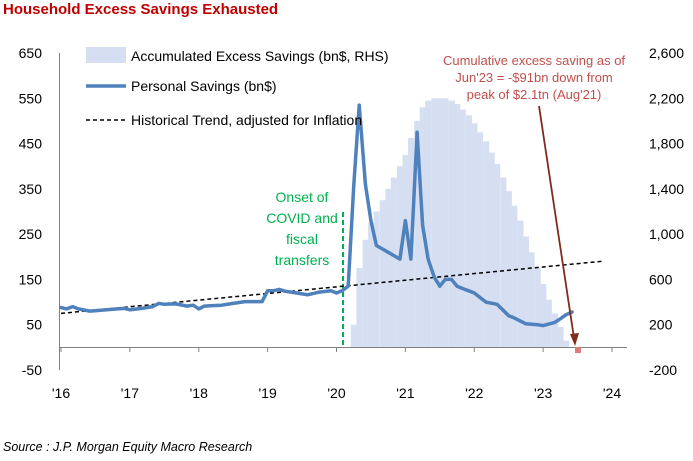 The width and height of the screenshot is (693, 461). What do you see at coordinates (666, 53) in the screenshot?
I see `y-right-tick-label: 2,600` at bounding box center [666, 53].